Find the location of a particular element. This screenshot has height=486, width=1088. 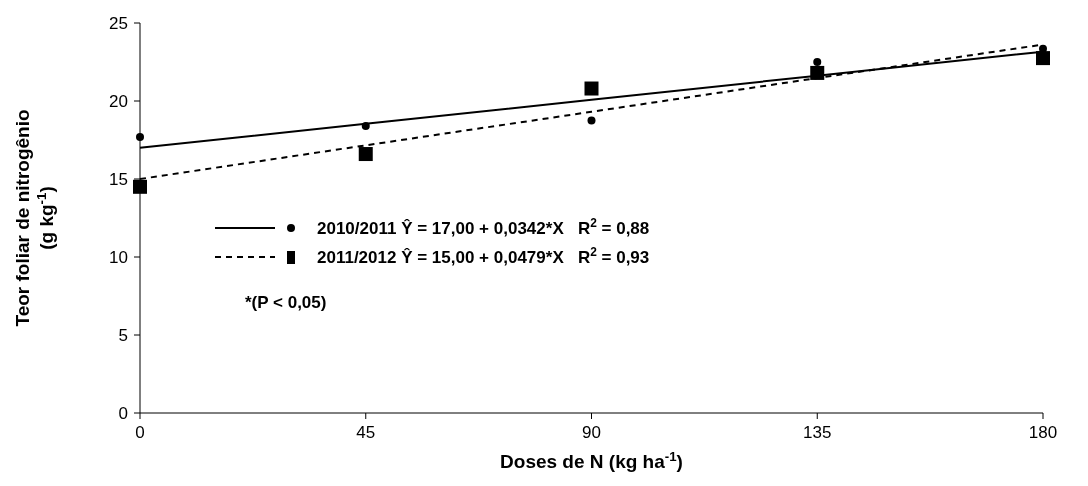

x-tick-label: 90 is located at coordinates (591, 432).